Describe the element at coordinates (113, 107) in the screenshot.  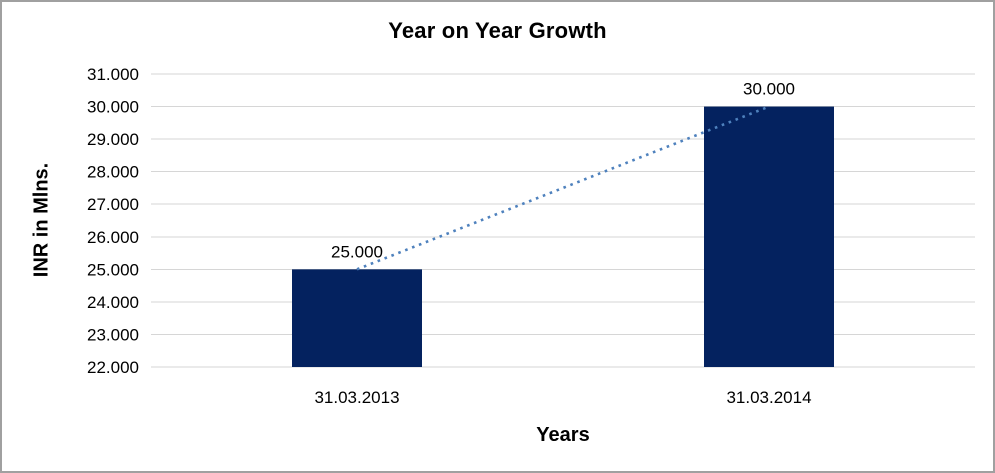
I see `y-tick-label: 30.000` at that location.